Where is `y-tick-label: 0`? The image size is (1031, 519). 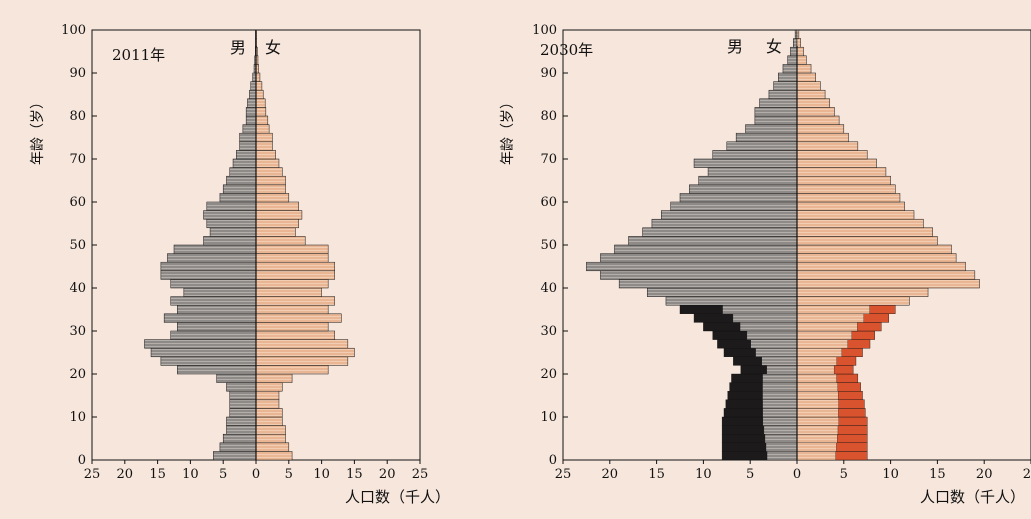 y-tick-label: 0 is located at coordinates (553, 460).